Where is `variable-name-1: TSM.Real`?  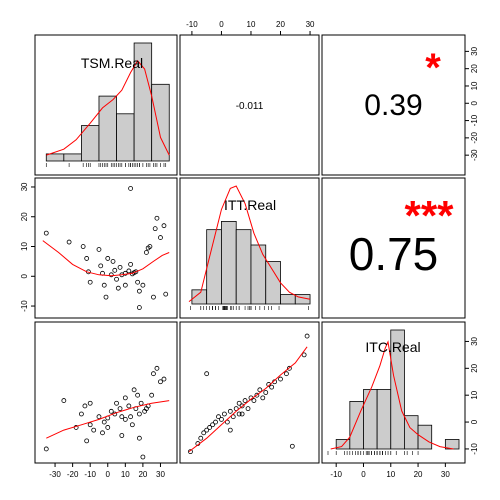 variable-name-1: TSM.Real is located at coordinates (112, 63).